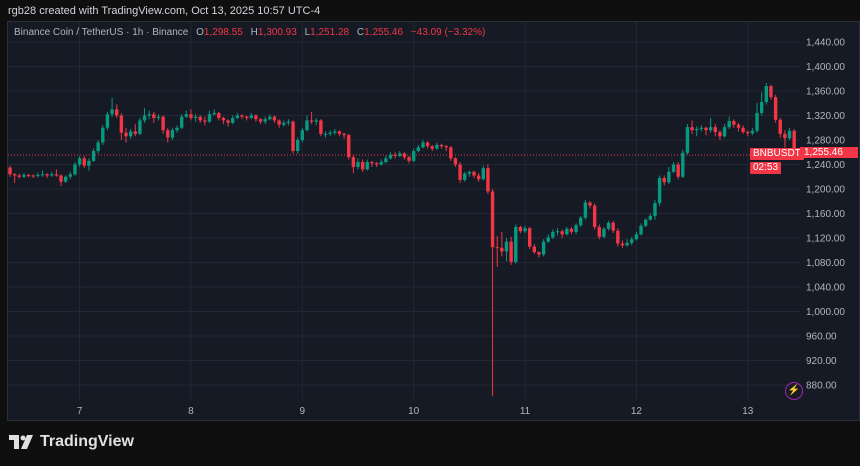 Image resolution: width=860 pixels, height=466 pixels. Describe the element at coordinates (525, 411) in the screenshot. I see `time-tick-label: 11` at that location.